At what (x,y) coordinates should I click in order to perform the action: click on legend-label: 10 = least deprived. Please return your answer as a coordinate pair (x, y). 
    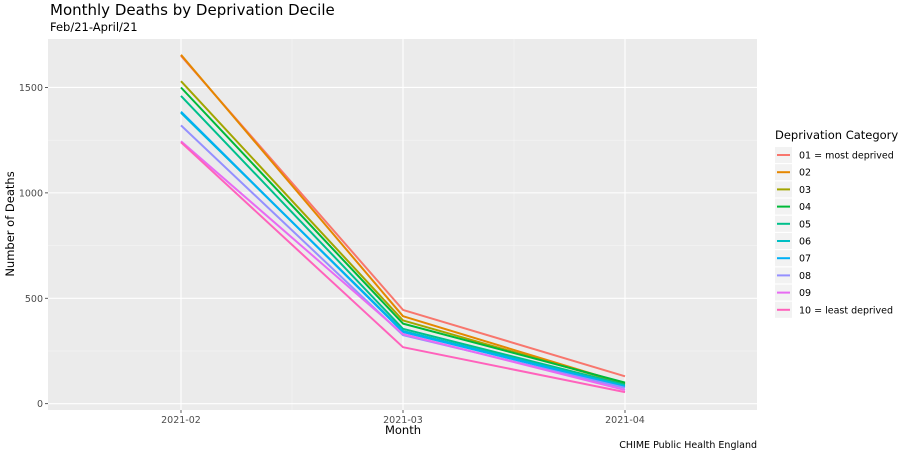
    Looking at the image, I should click on (846, 310).